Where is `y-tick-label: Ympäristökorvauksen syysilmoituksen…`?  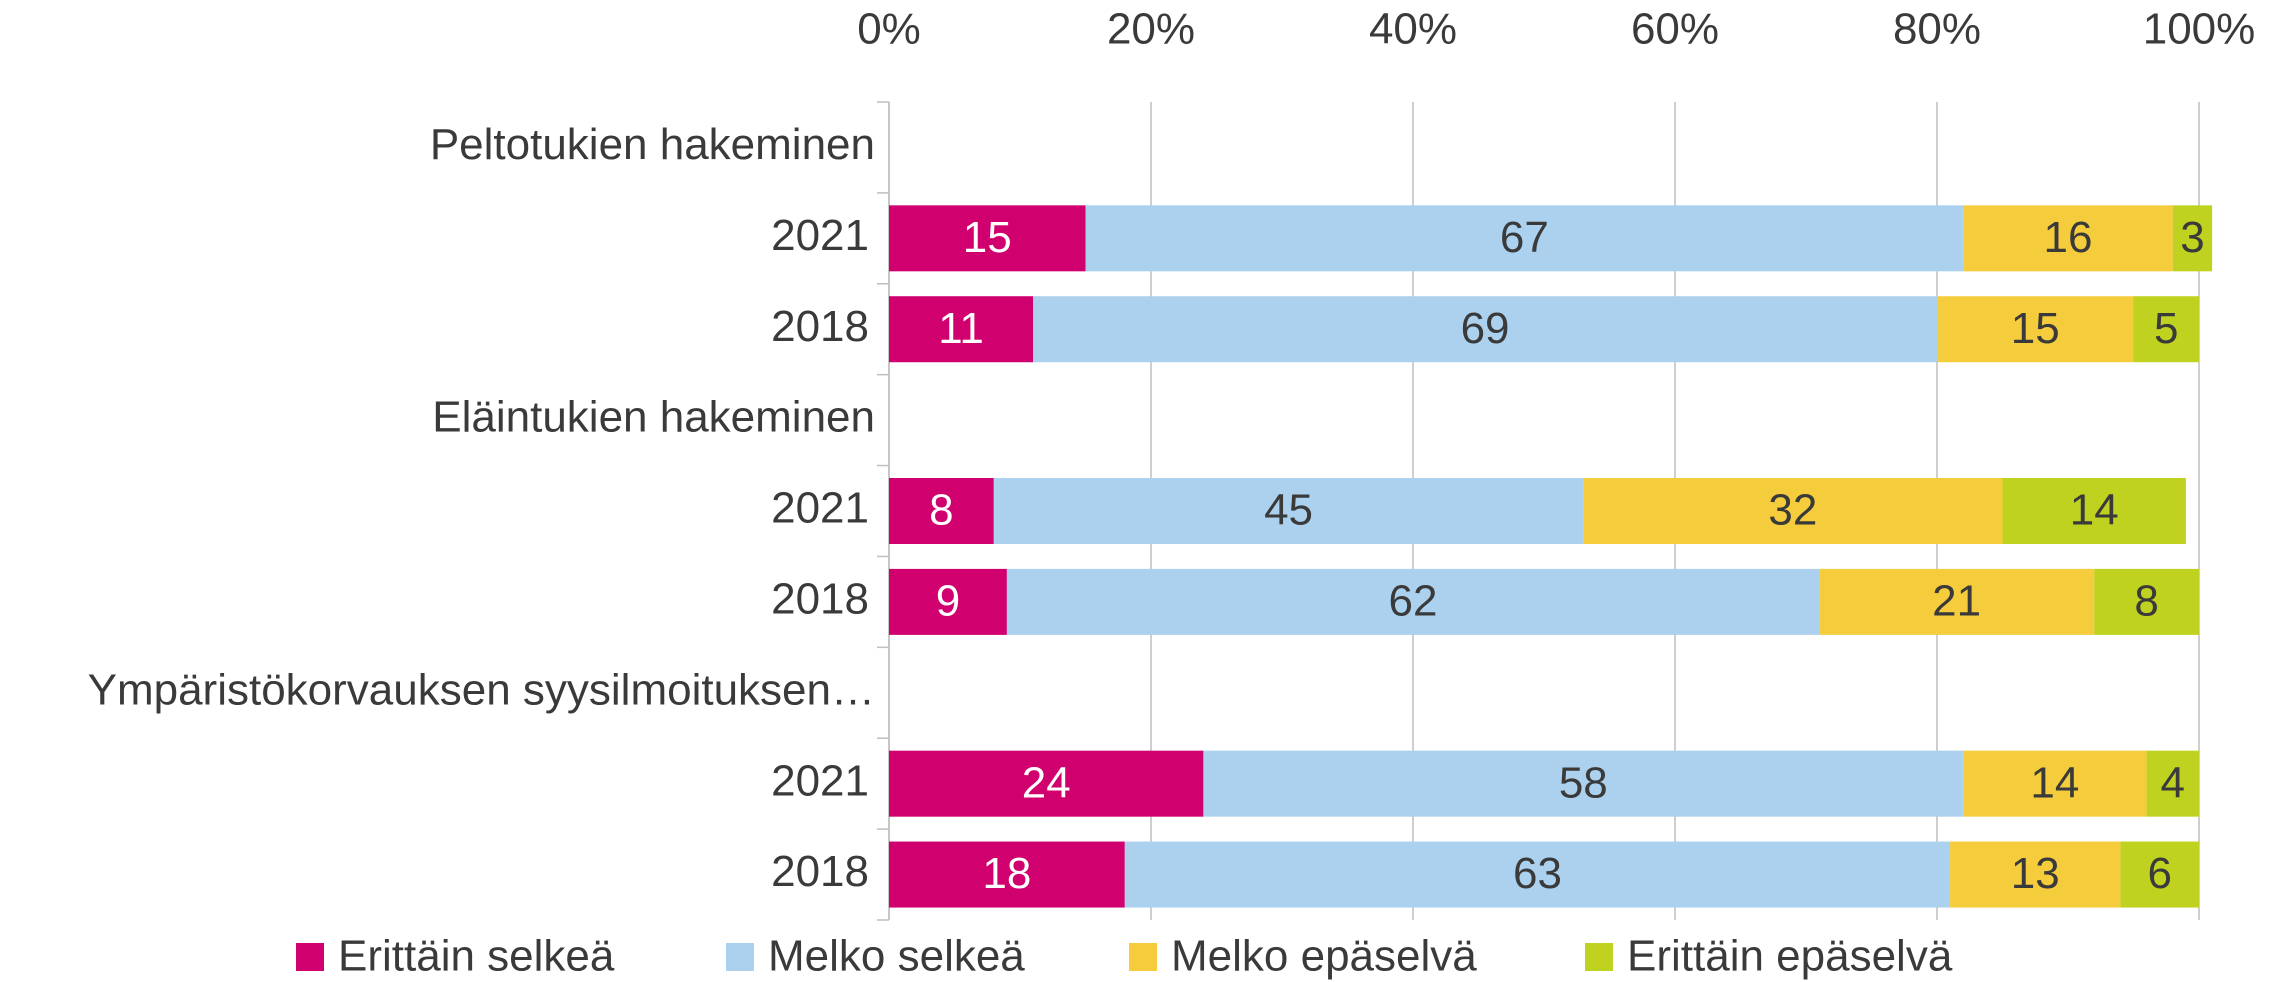
y-tick-label: Ympäristökorvauksen syysilmoituksen… is located at coordinates (481, 689).